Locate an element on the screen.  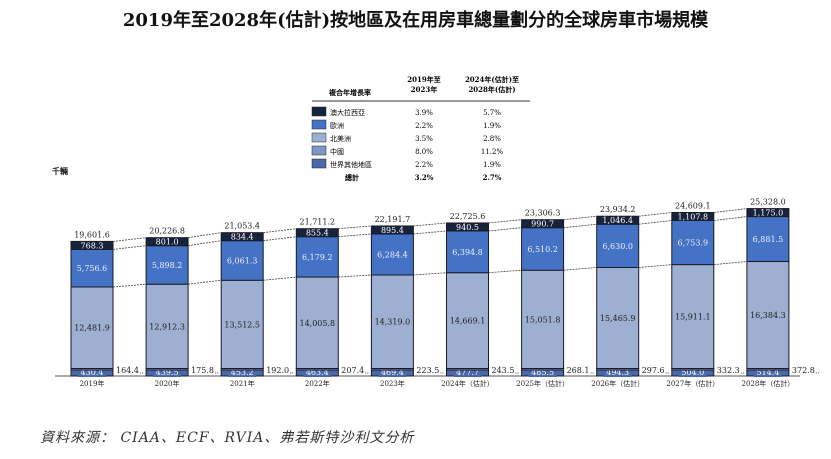
value-label: 12,481.9 is located at coordinates (92, 328).